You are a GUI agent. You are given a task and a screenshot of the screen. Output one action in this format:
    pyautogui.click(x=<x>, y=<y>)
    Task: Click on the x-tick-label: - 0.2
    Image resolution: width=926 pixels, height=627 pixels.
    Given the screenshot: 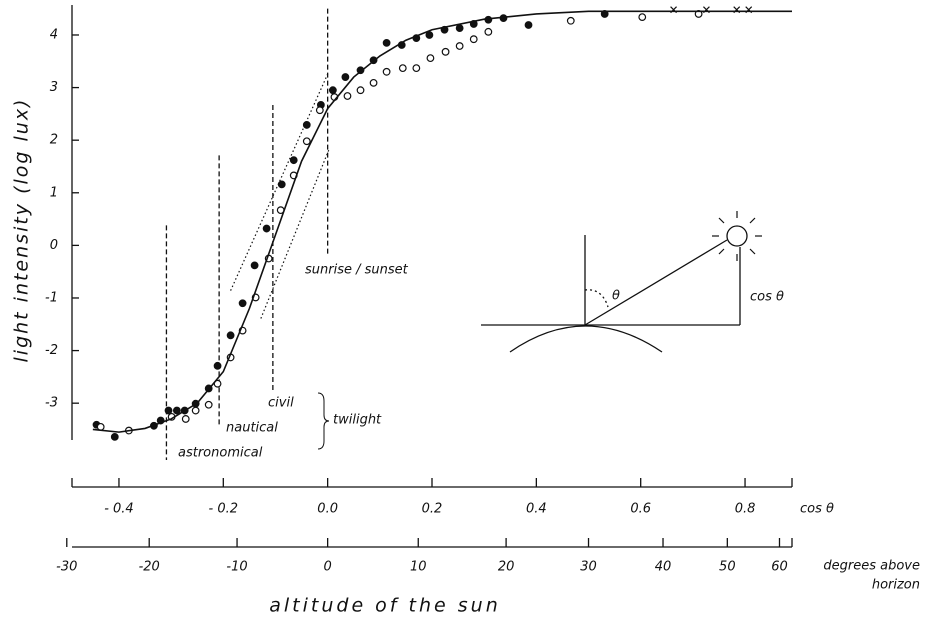 What is the action you would take?
    pyautogui.click(x=224, y=509)
    